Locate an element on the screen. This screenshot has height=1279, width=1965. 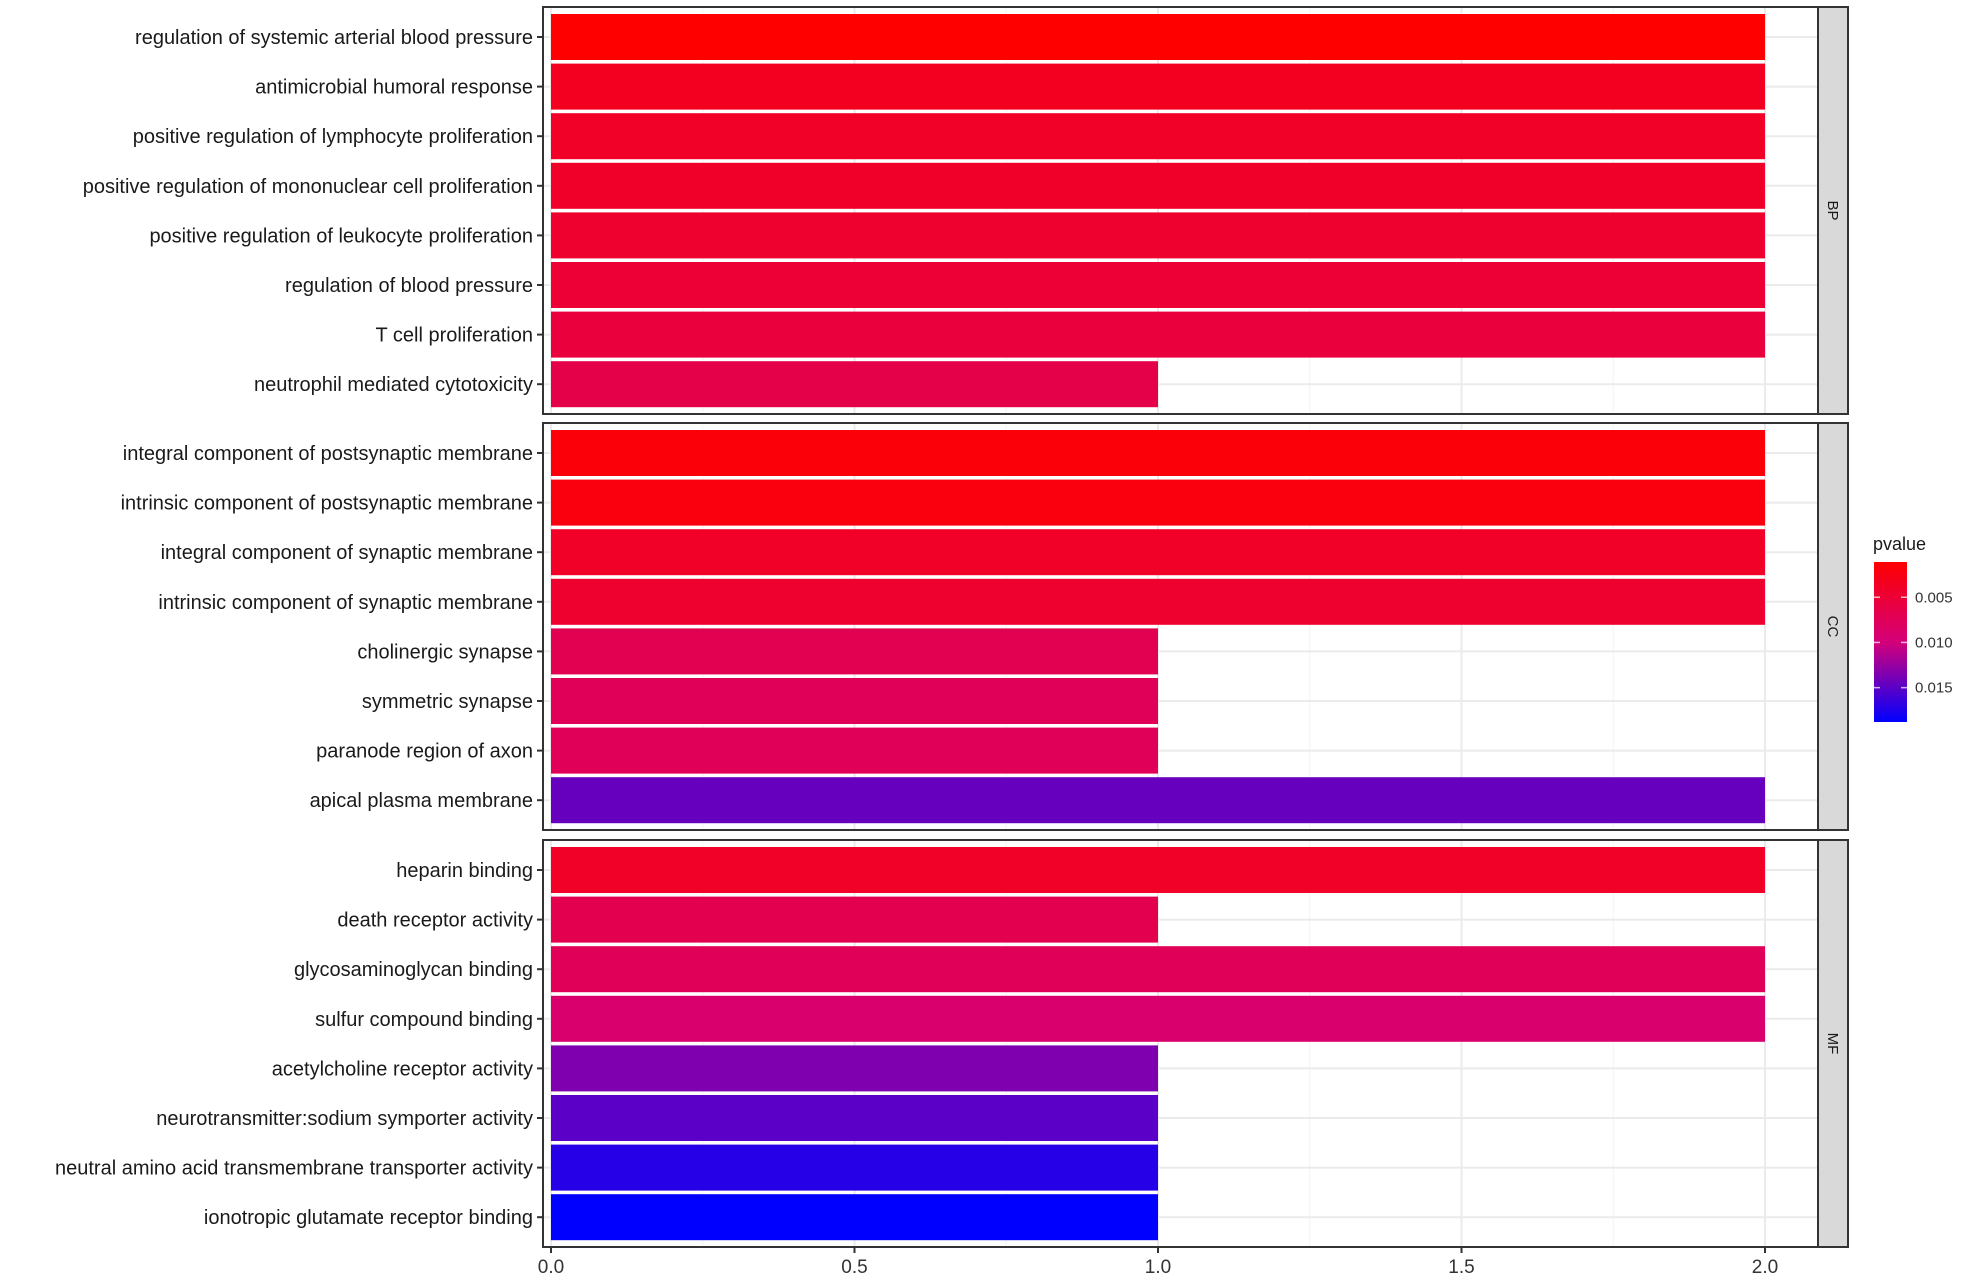
y-tick-label: death receptor activity is located at coordinates (435, 921).